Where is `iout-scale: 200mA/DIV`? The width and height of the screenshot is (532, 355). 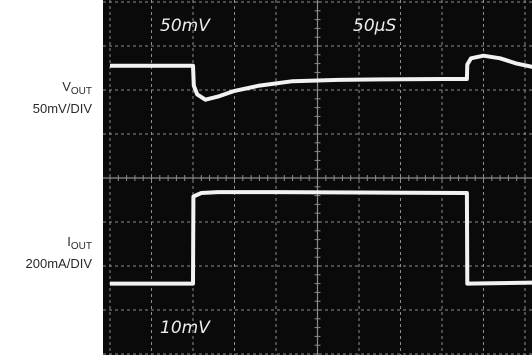
iout-scale: 200mA/DIV is located at coordinates (58, 263).